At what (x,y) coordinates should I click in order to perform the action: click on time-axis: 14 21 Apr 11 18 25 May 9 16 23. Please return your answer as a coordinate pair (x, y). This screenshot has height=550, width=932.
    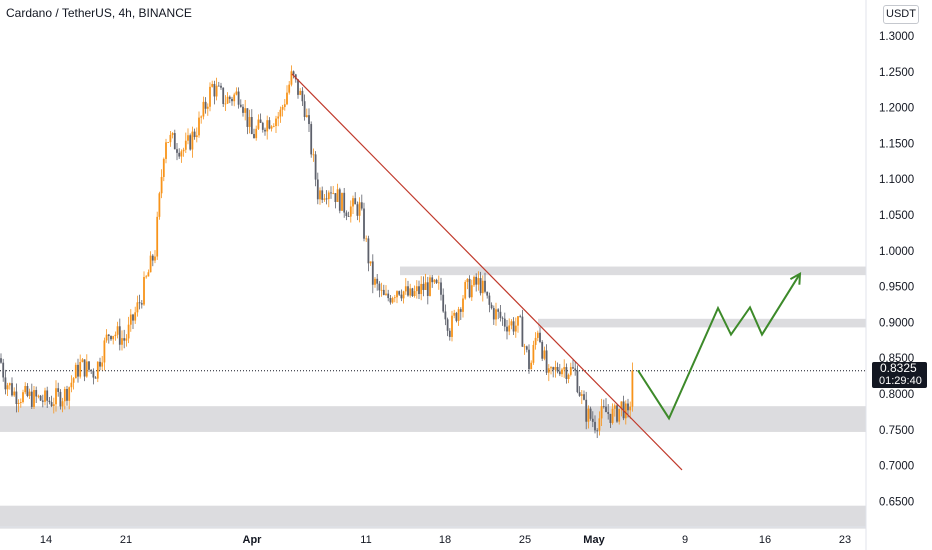
    Looking at the image, I should click on (445, 540).